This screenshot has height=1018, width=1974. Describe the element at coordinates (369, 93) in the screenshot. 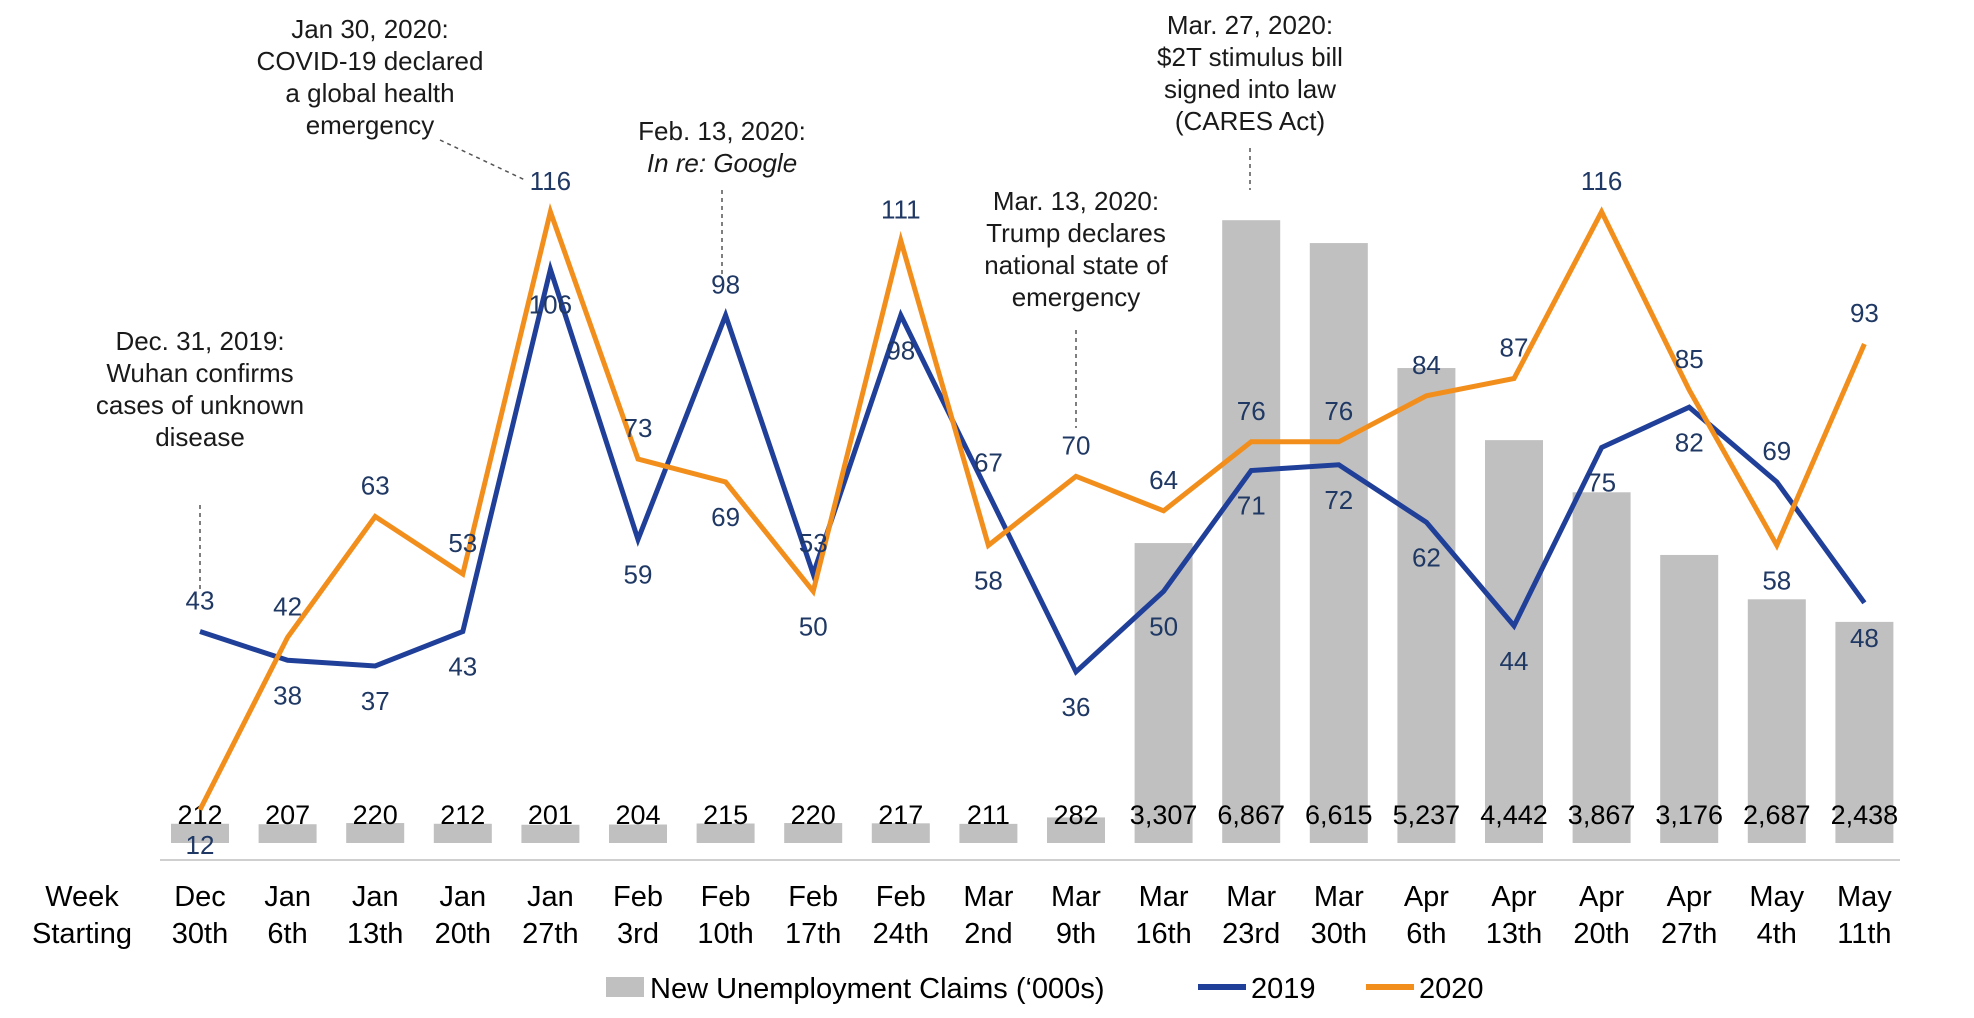

I see `annotation-text: a global health` at that location.